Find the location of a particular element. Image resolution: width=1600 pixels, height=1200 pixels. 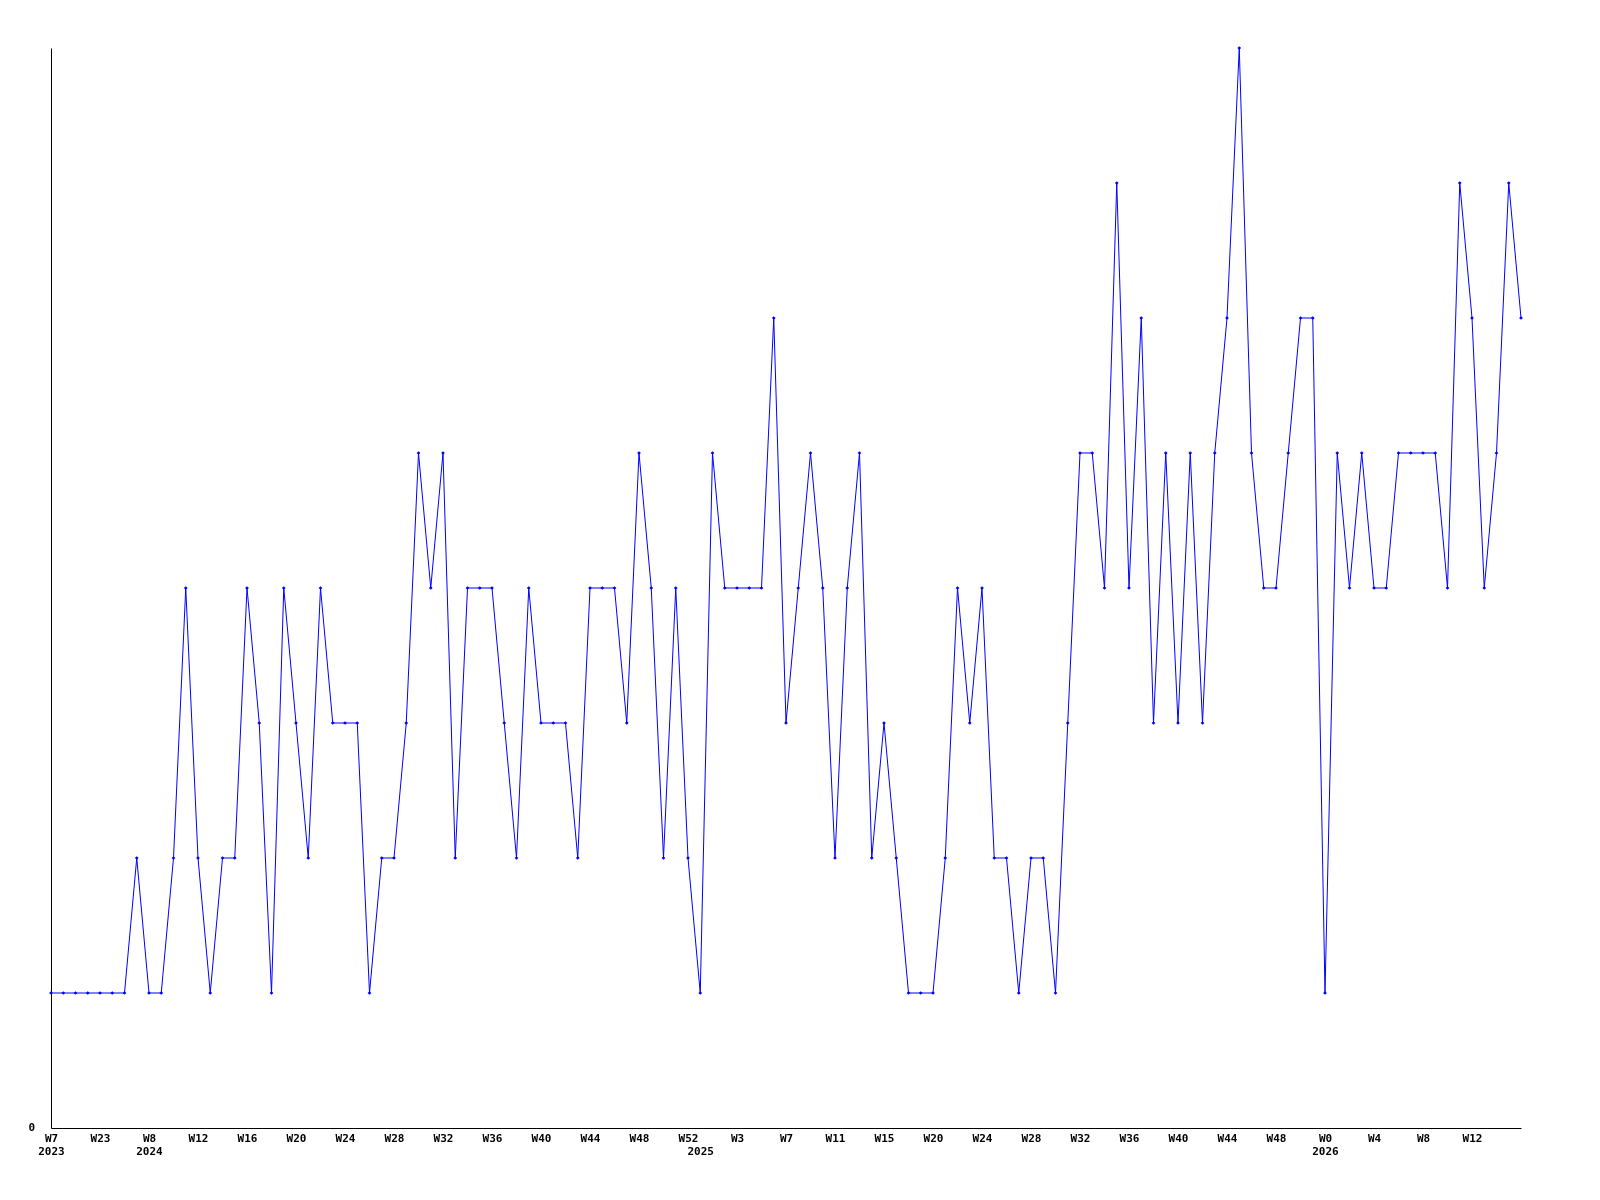

x-tick-label: 2025 is located at coordinates (700, 1151).